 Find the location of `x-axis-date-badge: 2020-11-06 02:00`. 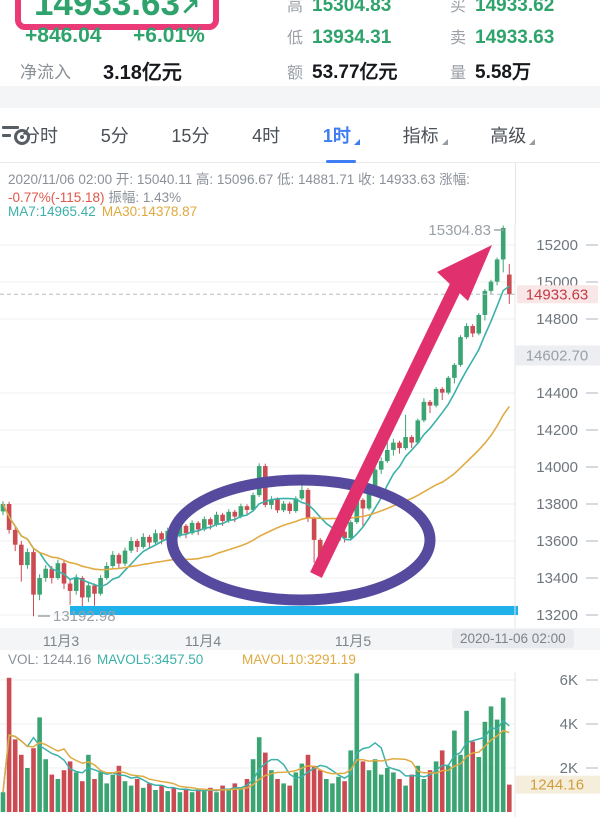

x-axis-date-badge: 2020-11-06 02:00 is located at coordinates (513, 638).